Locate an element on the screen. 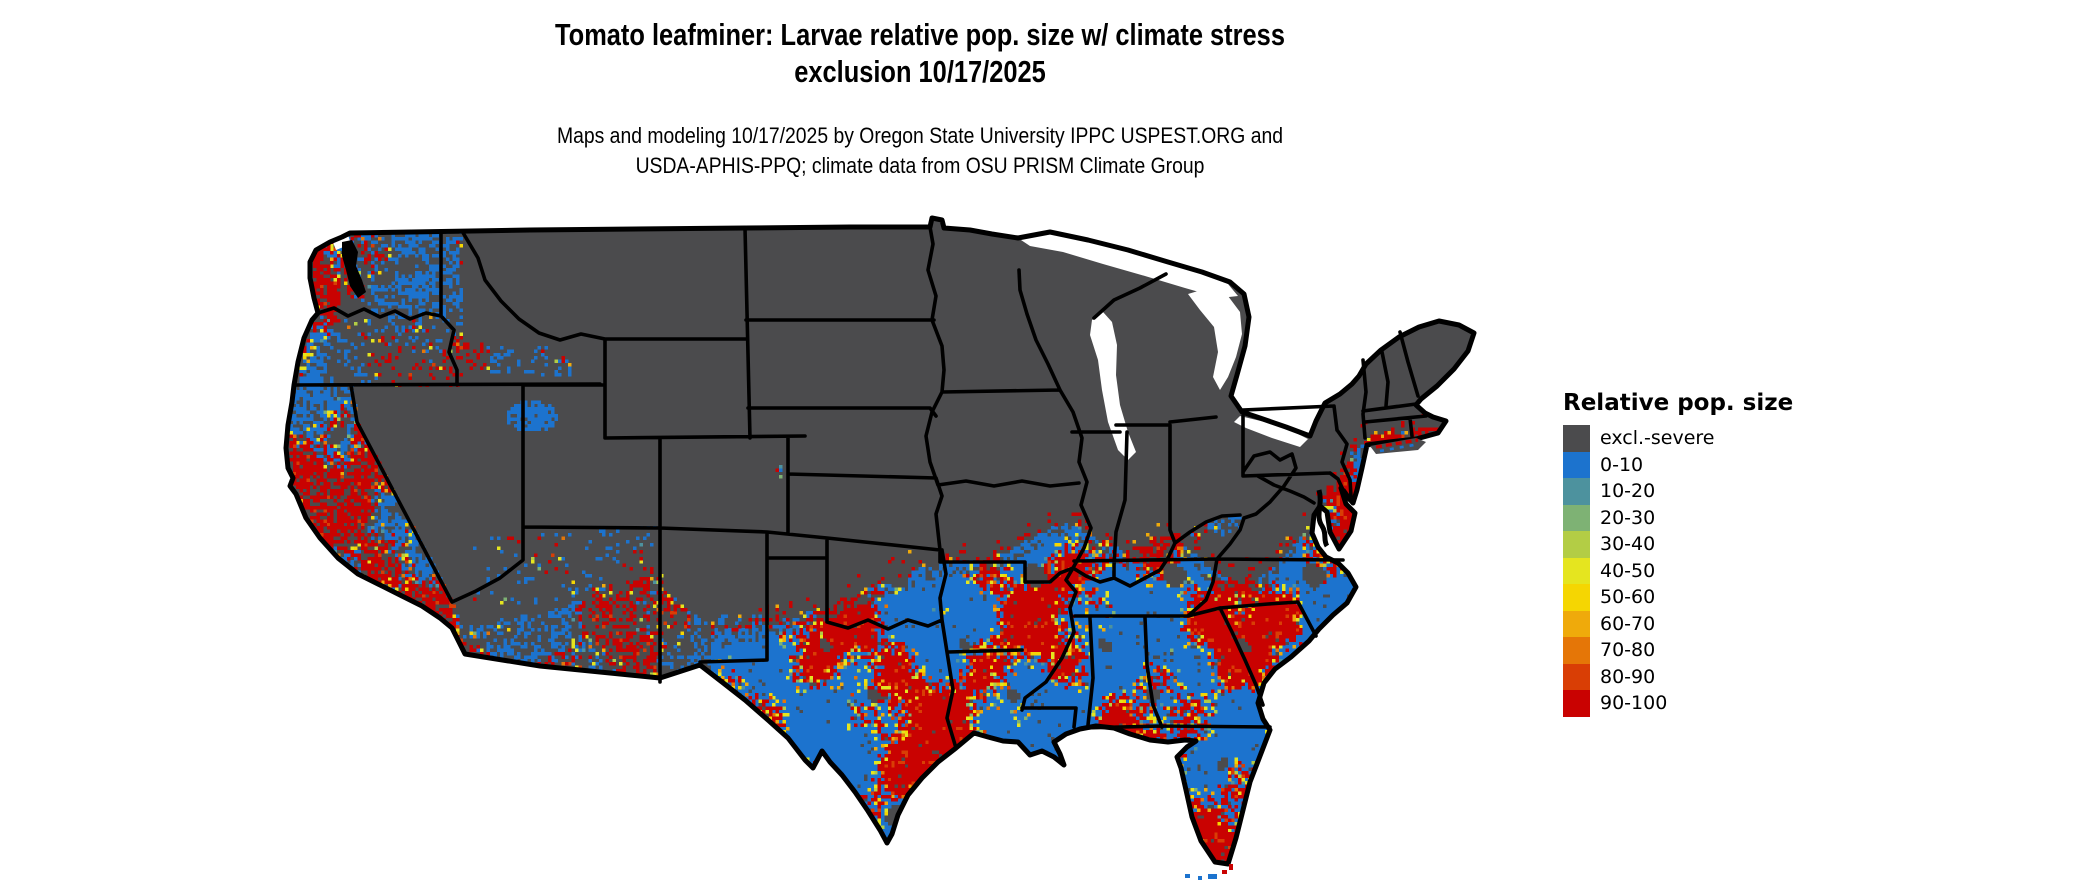 Image resolution: width=2100 pixels, height=892 pixels. legend-item: excl.-severe is located at coordinates (1678, 438).